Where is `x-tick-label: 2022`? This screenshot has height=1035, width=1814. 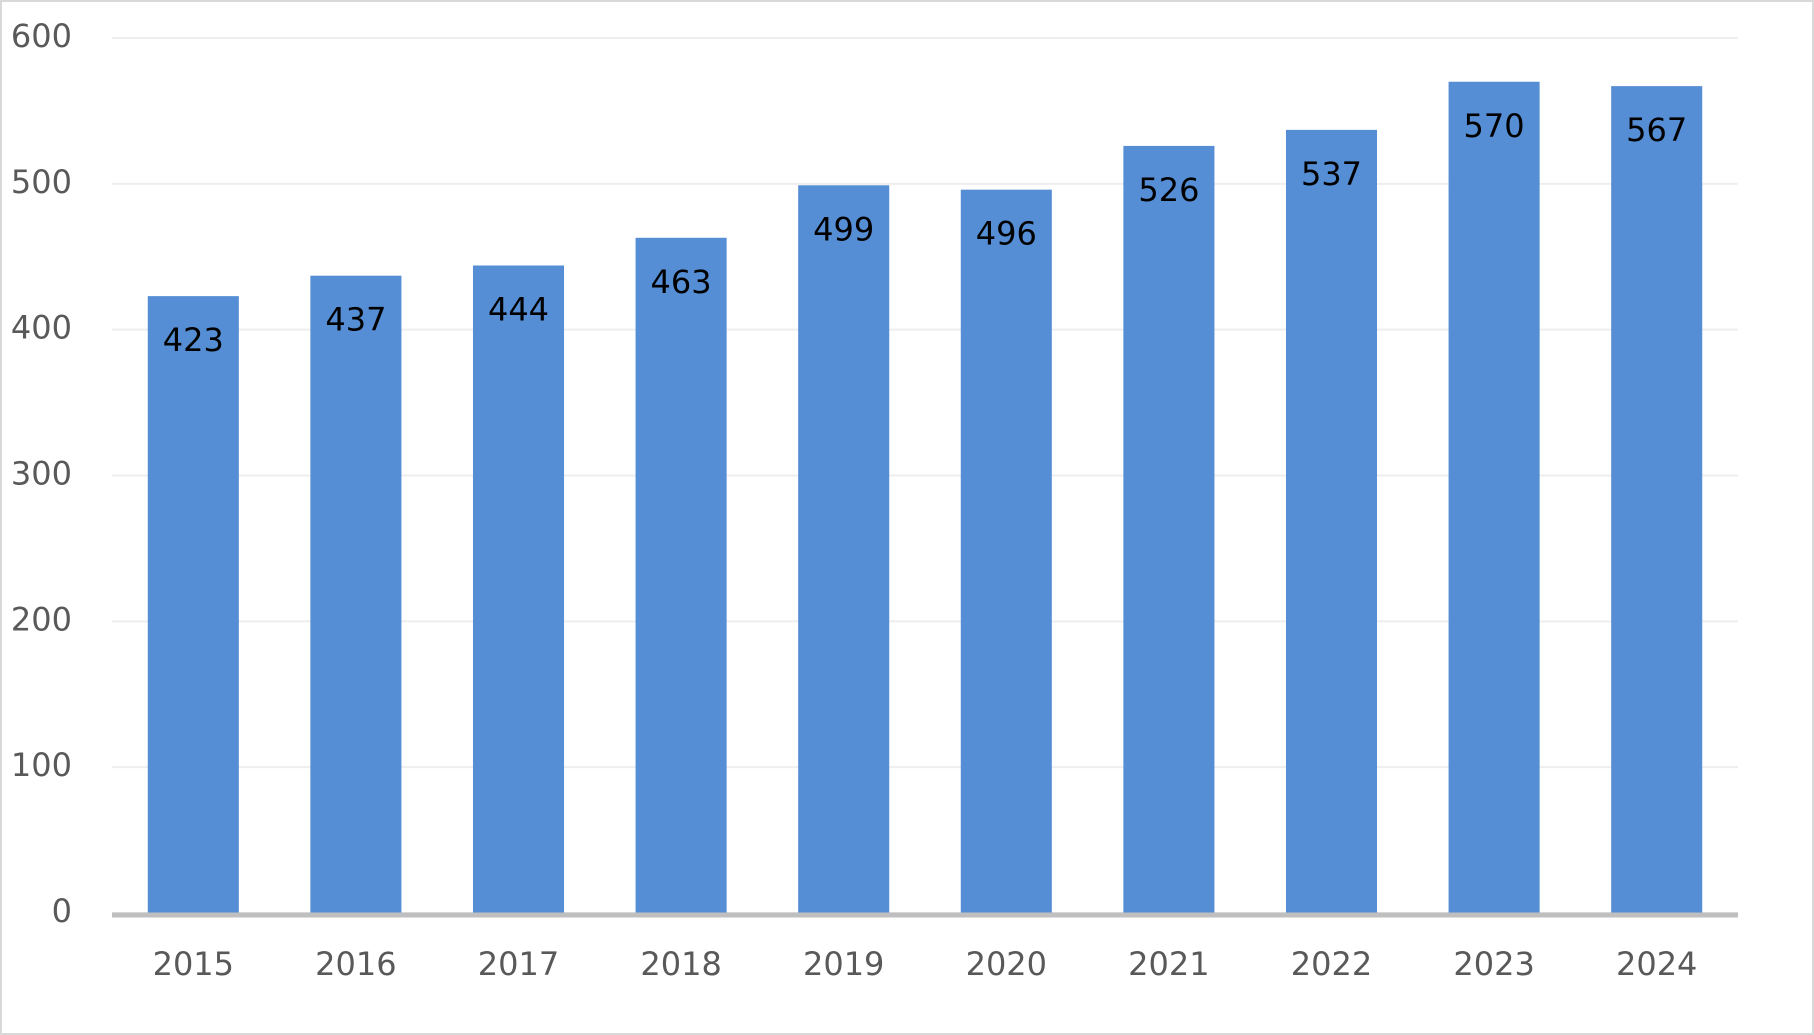
x-tick-label: 2022 is located at coordinates (1331, 964).